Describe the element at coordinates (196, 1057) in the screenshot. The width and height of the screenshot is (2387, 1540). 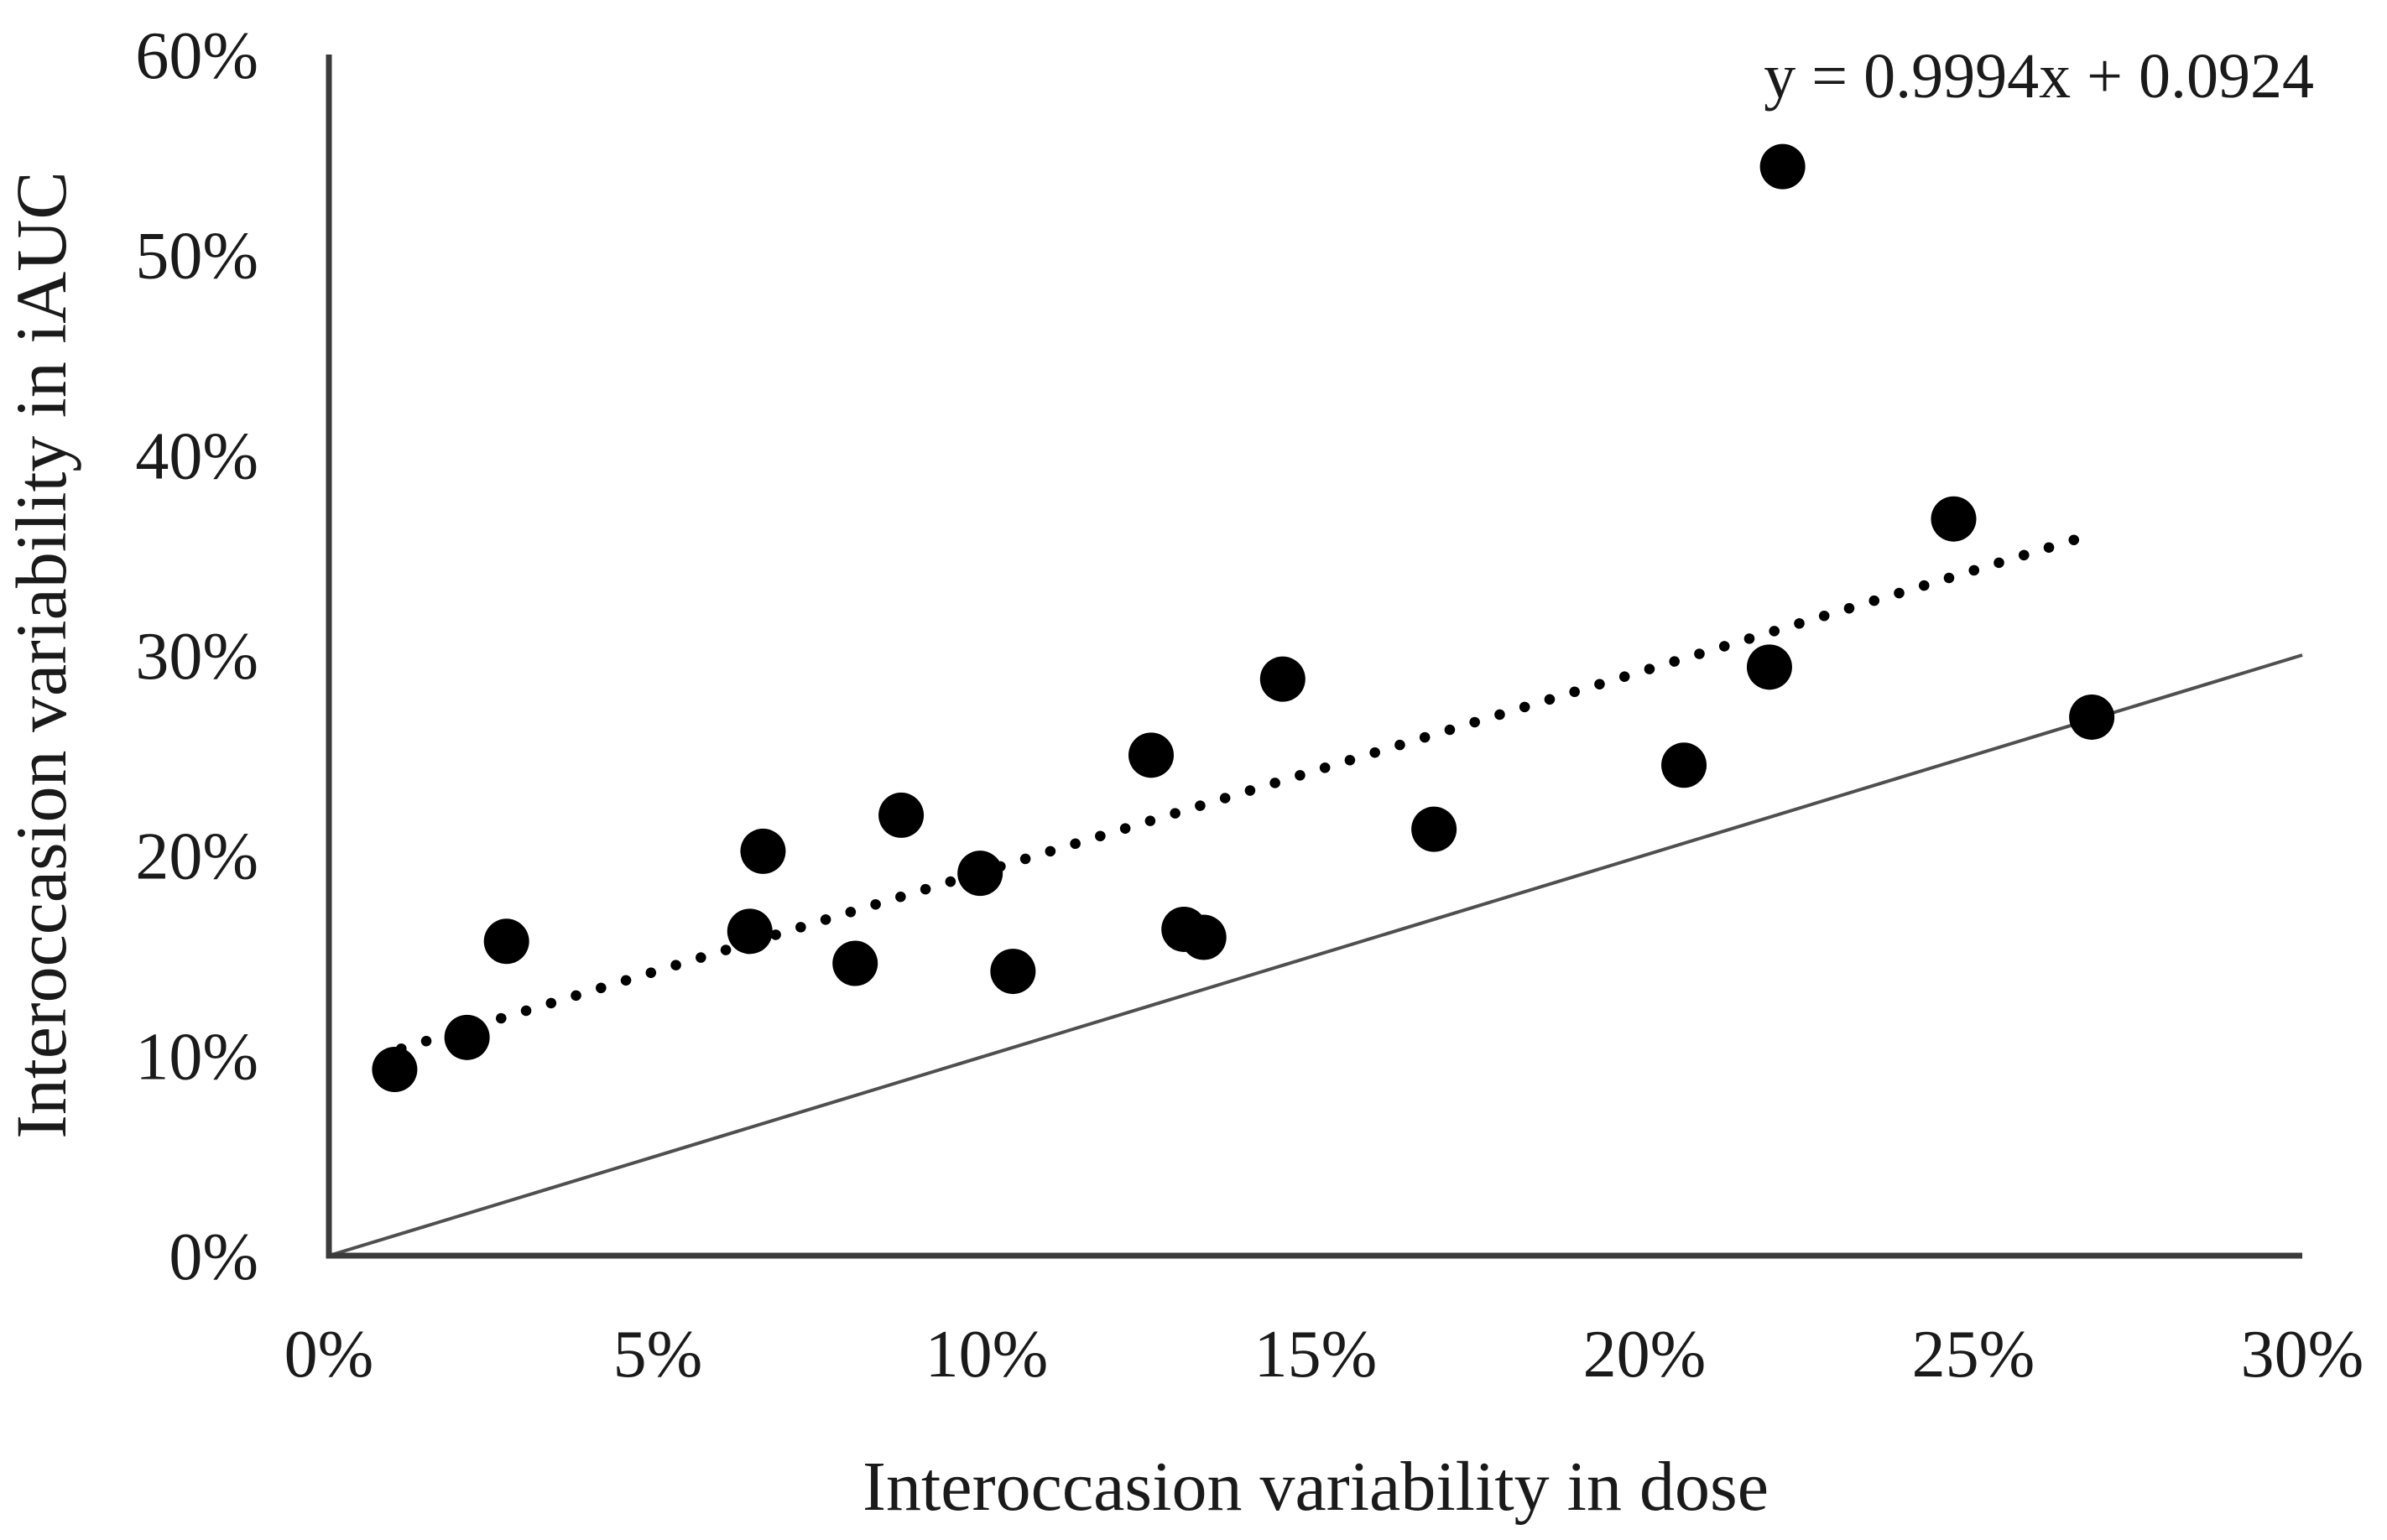
I see `y-tick-label: 10%` at that location.